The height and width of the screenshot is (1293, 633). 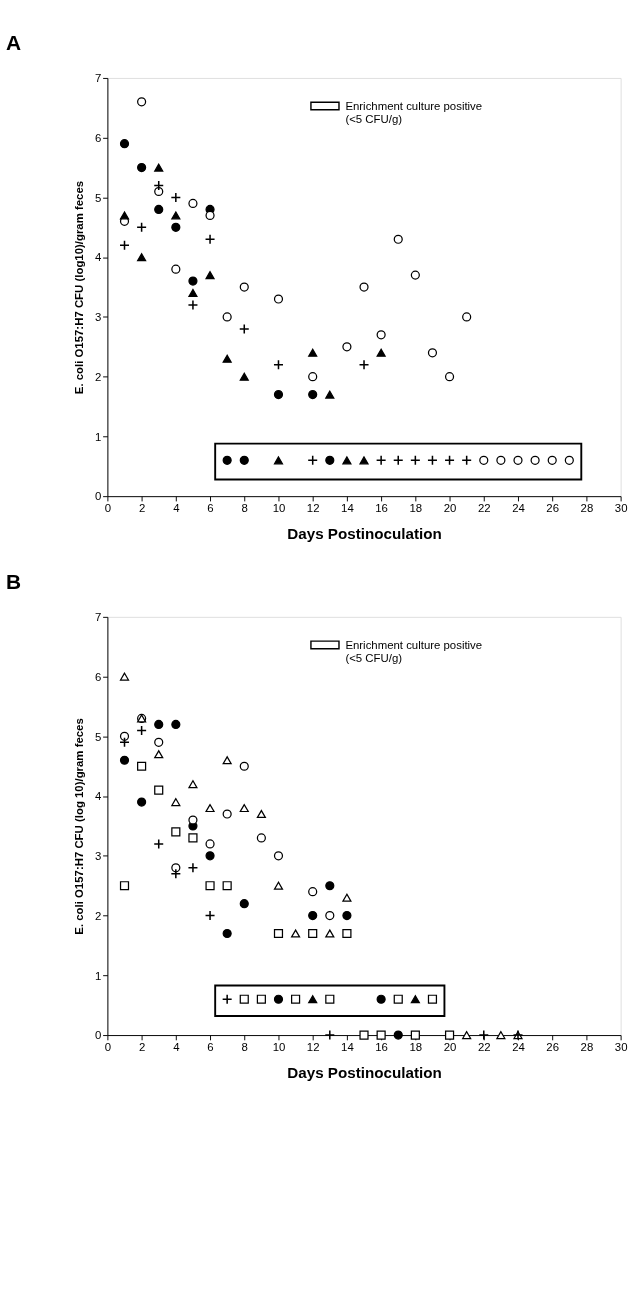 What do you see at coordinates (14, 582) in the screenshot?
I see `chart-title: B` at bounding box center [14, 582].